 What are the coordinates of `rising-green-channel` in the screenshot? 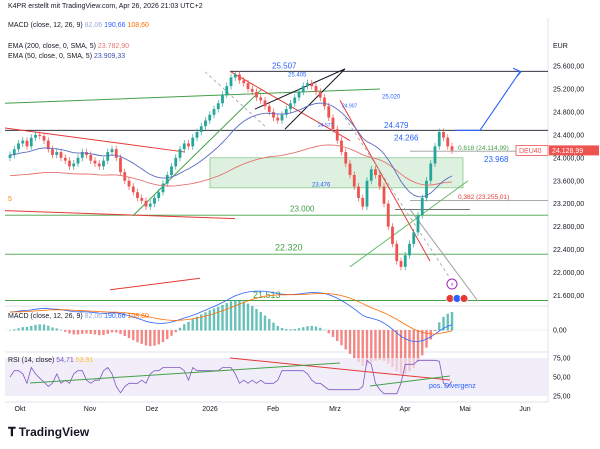 It's located at (409, 224).